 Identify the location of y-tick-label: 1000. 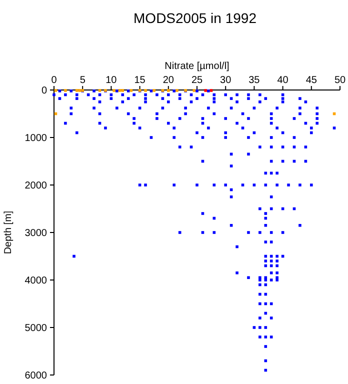
(36, 138).